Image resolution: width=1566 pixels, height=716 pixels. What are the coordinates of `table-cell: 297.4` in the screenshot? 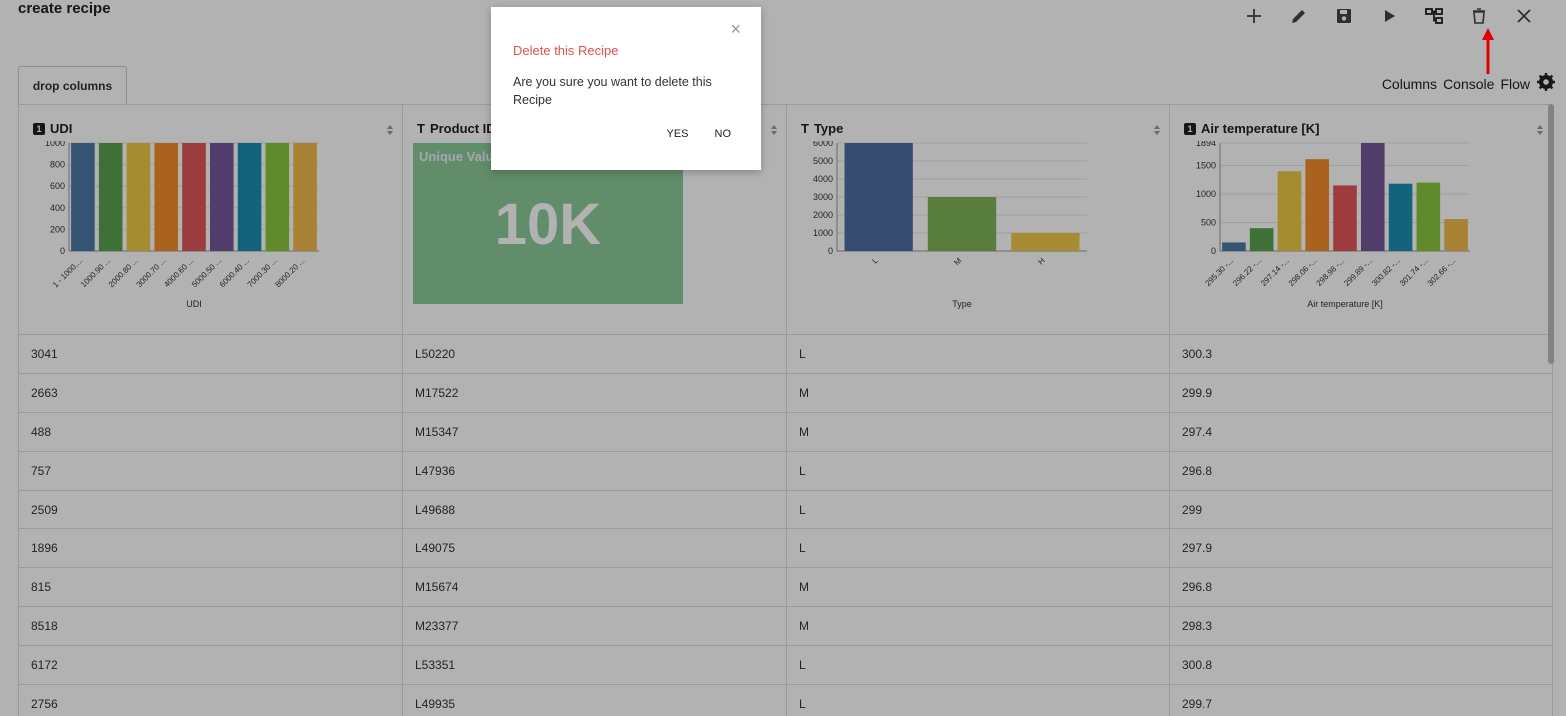 It's located at (1361, 432).